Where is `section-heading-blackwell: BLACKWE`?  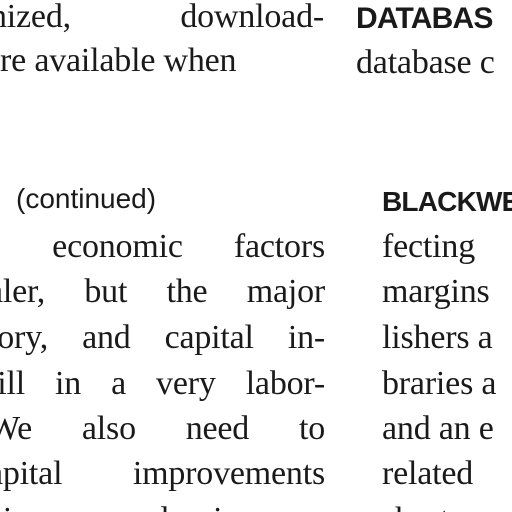
section-heading-blackwell: BLACKWE is located at coordinates (447, 201).